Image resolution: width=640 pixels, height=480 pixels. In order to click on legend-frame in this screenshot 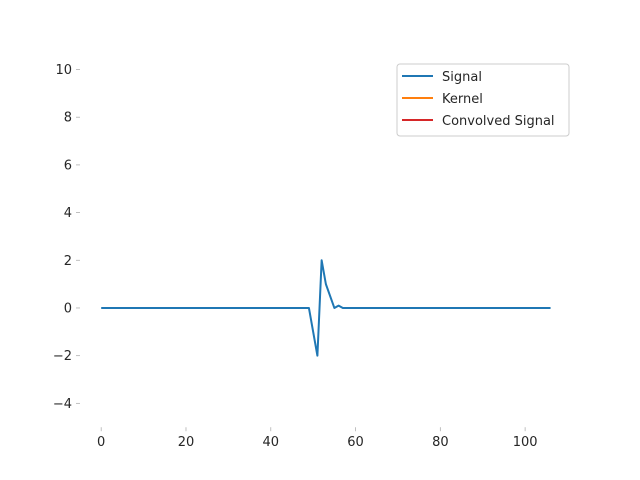, I will do `click(483, 100)`.